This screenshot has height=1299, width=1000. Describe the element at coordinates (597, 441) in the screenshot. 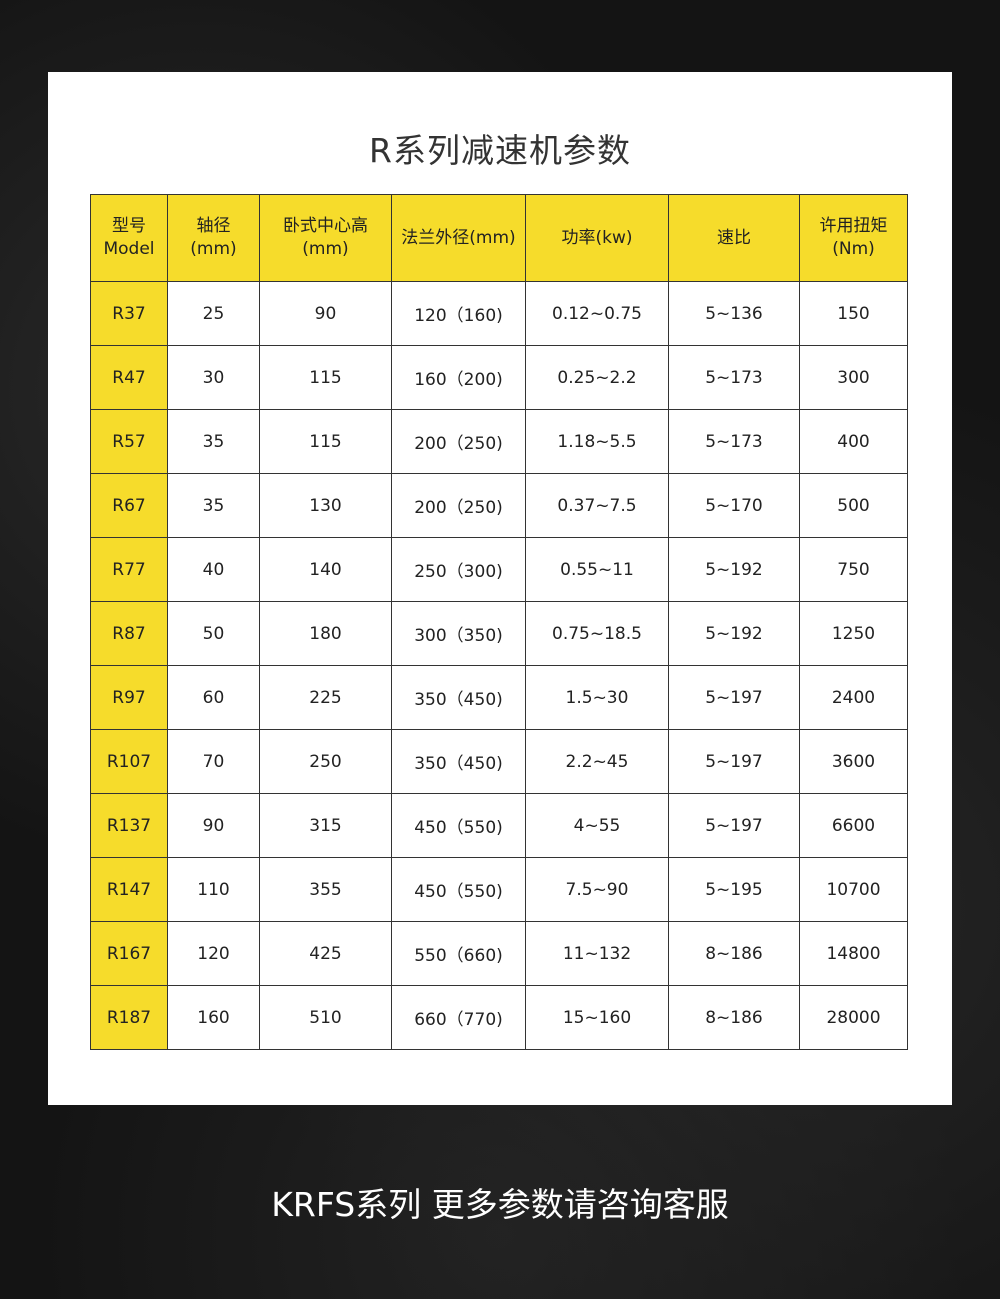

I see `cell-power: 1.18~5.5` at that location.